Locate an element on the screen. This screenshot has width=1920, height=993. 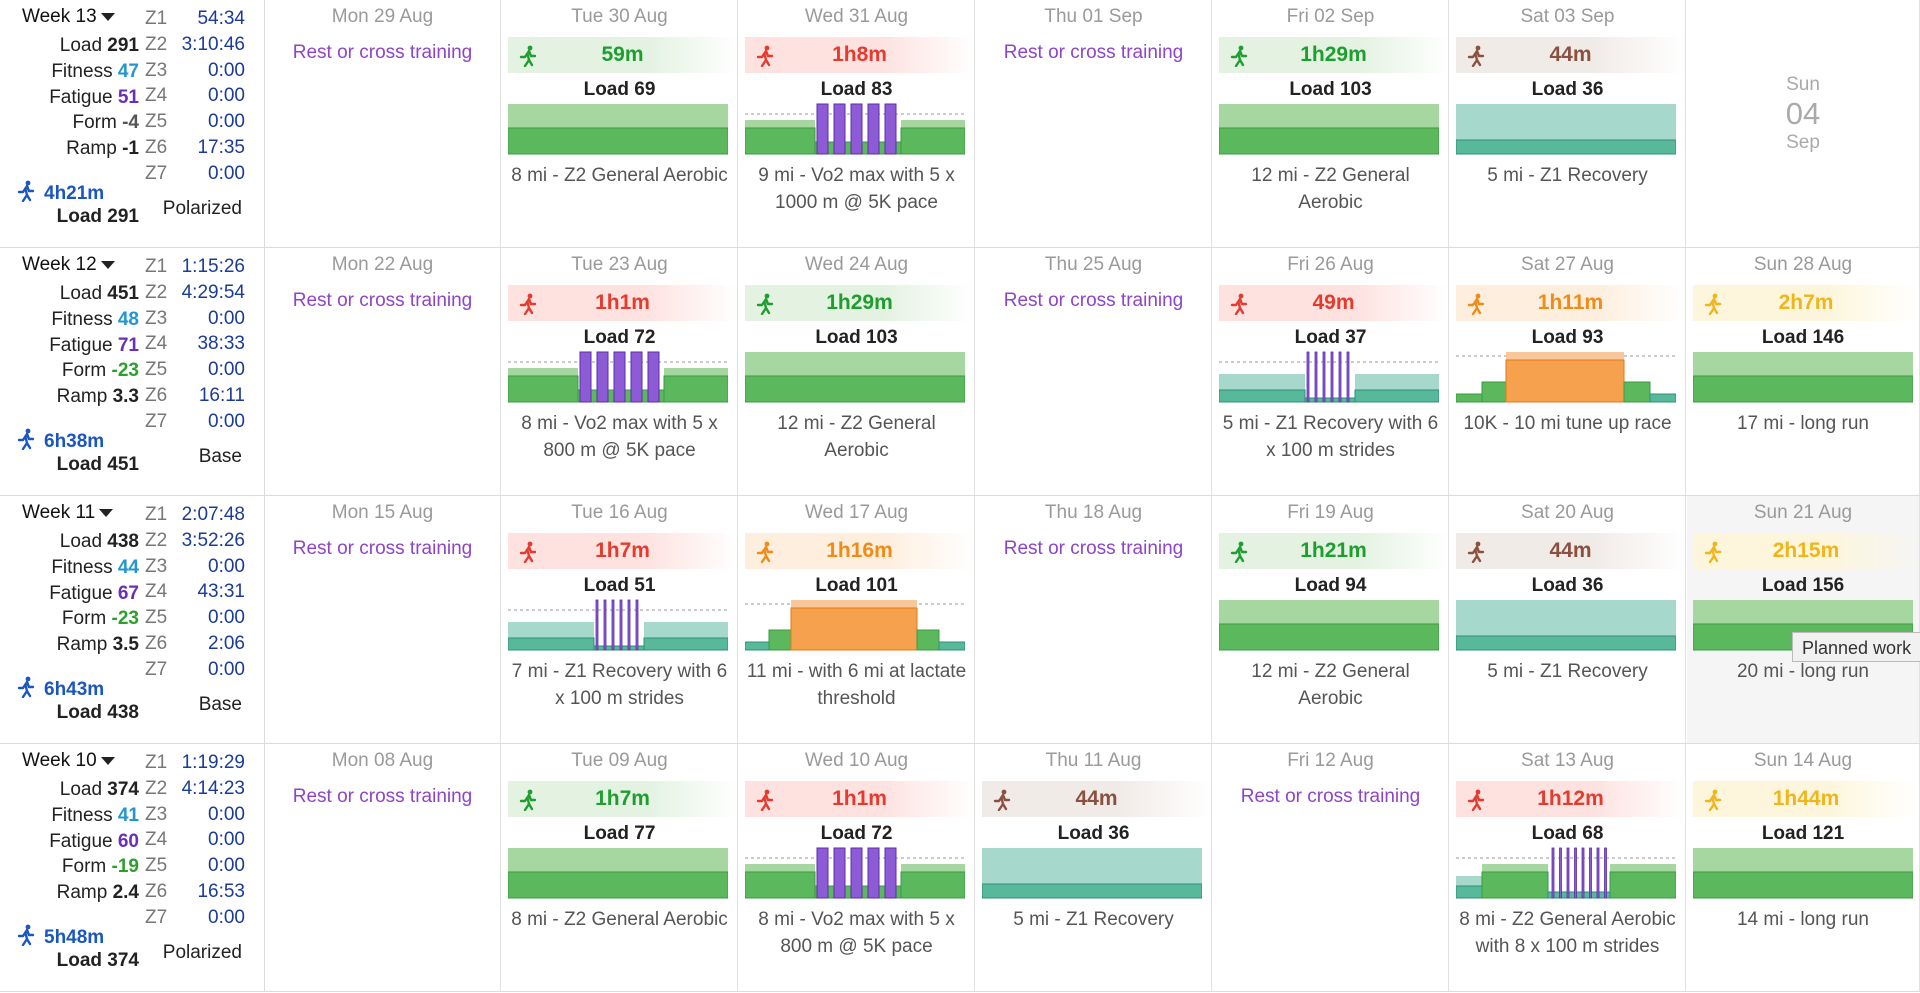
zone-name: Z7 is located at coordinates (156, 421).